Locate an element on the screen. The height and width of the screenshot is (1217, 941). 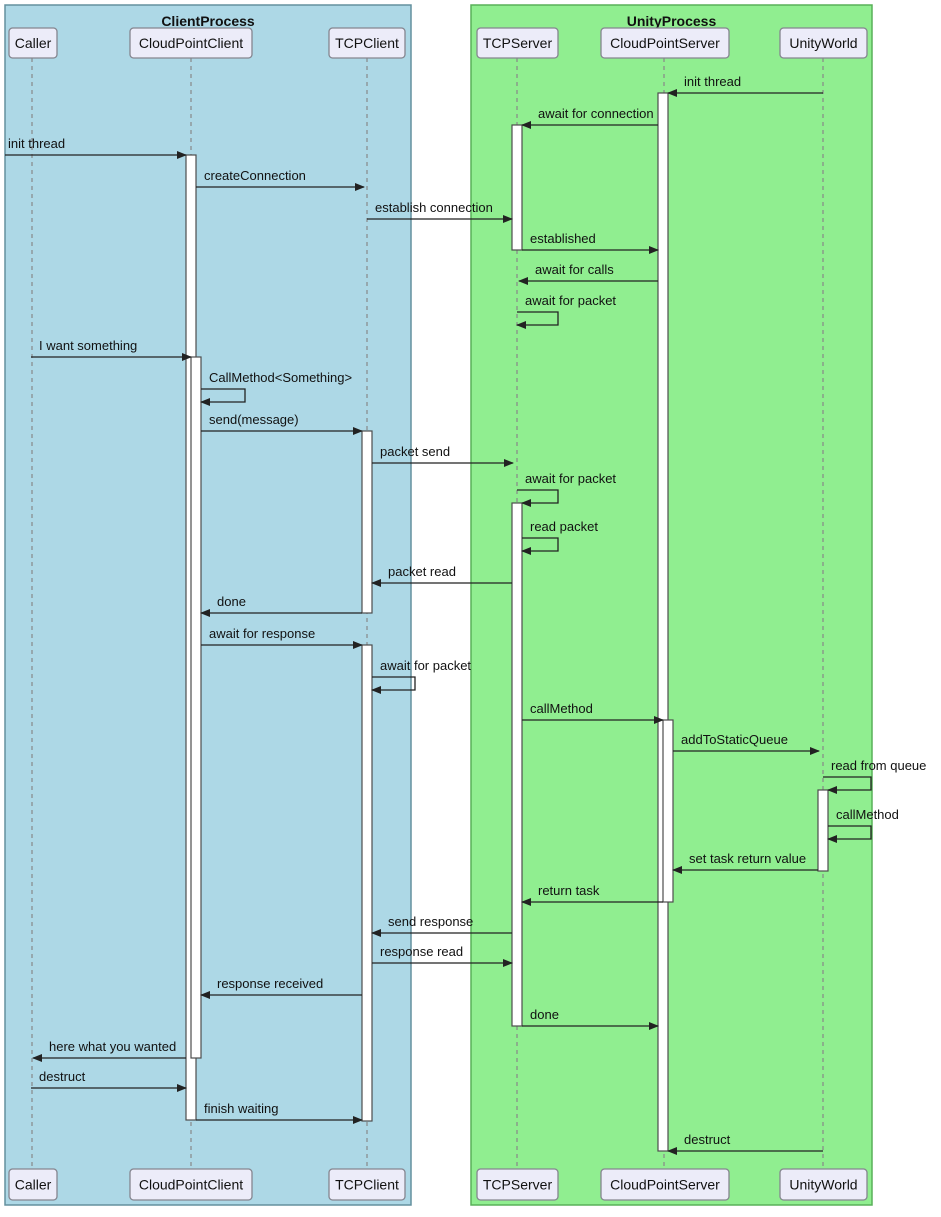
message-label: send response is located at coordinates (430, 921).